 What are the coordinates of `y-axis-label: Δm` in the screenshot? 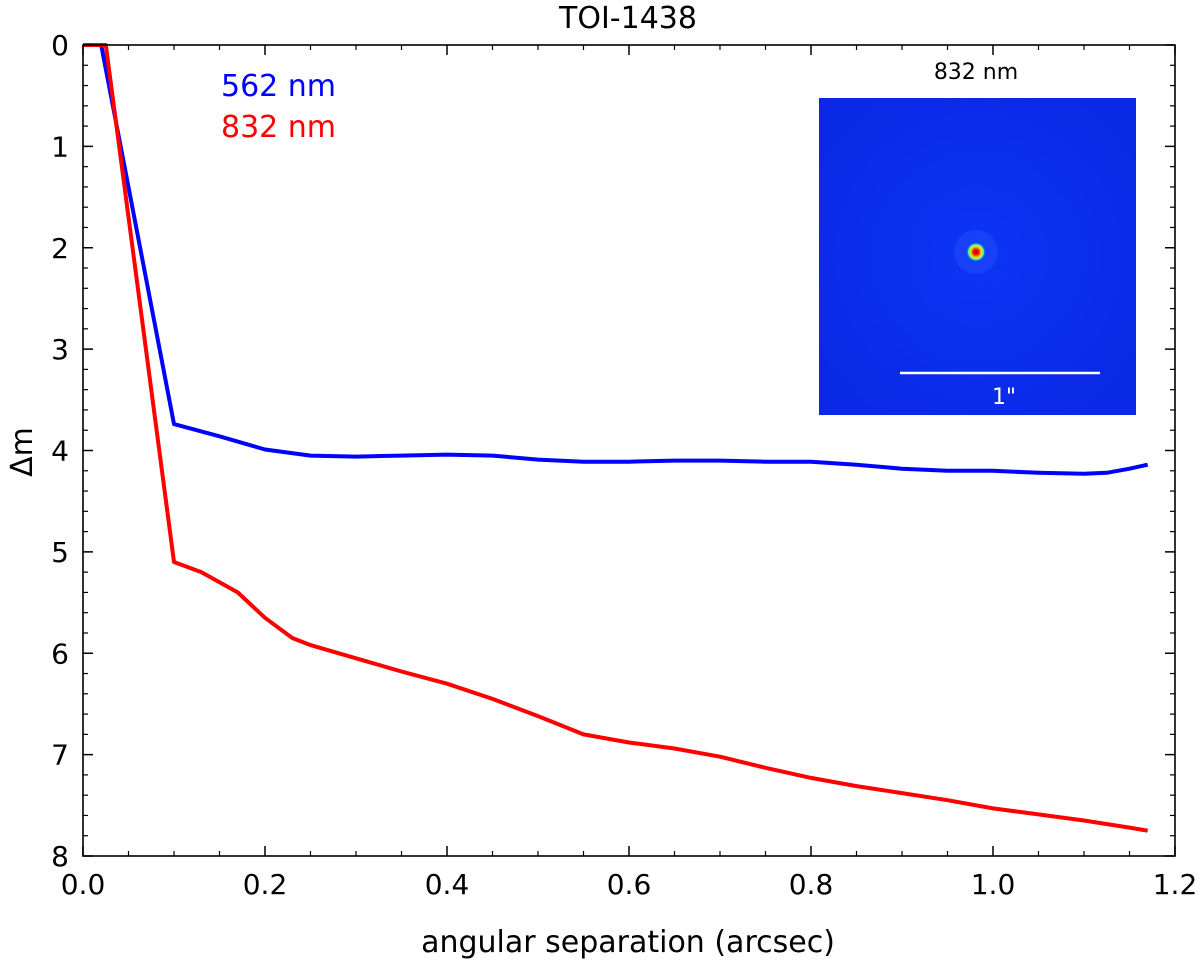 It's located at (22, 452).